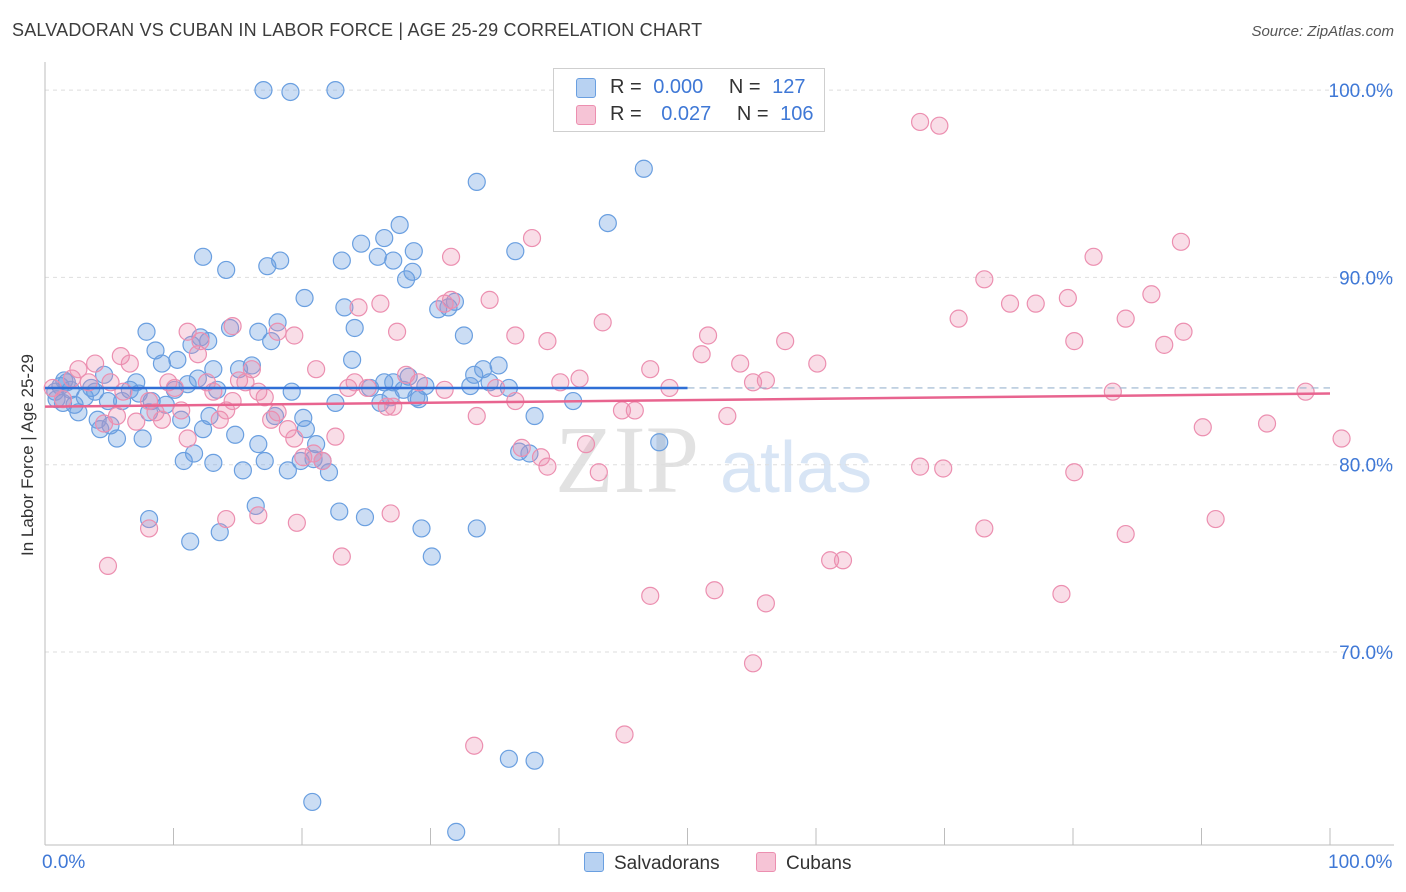  What do you see at coordinates (689, 100) in the screenshot?
I see `correlation-legend: R = 0.000 N = 127 R = 0.027 N = 106` at bounding box center [689, 100].